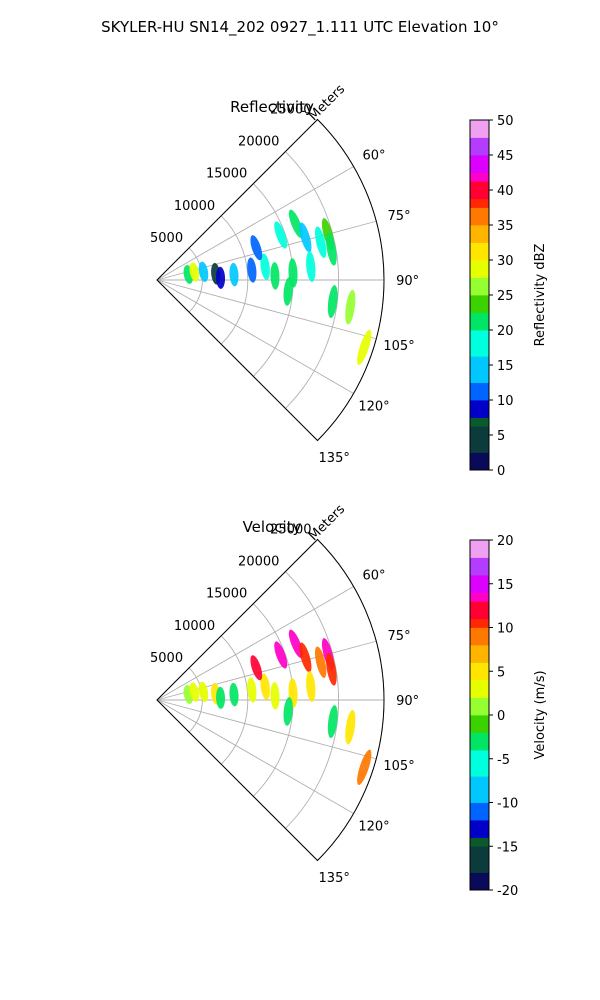  Describe the element at coordinates (258, 562) in the screenshot. I see `range-tick-label: 20000` at that location.